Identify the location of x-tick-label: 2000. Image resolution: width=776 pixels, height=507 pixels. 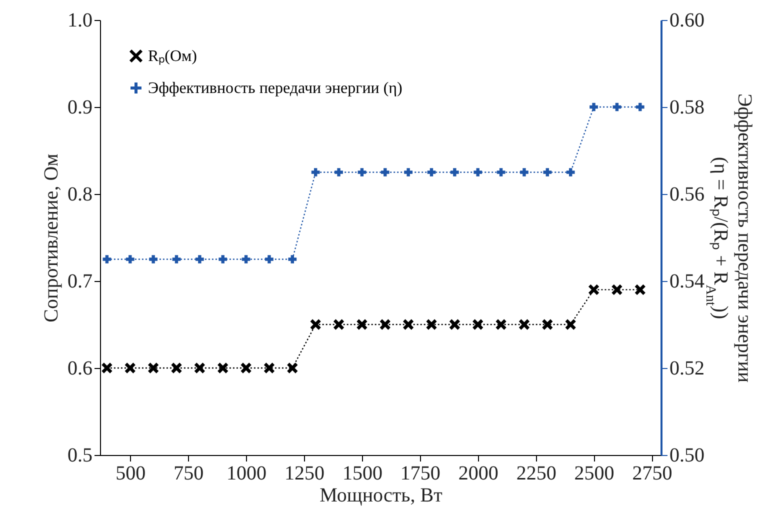
(478, 473).